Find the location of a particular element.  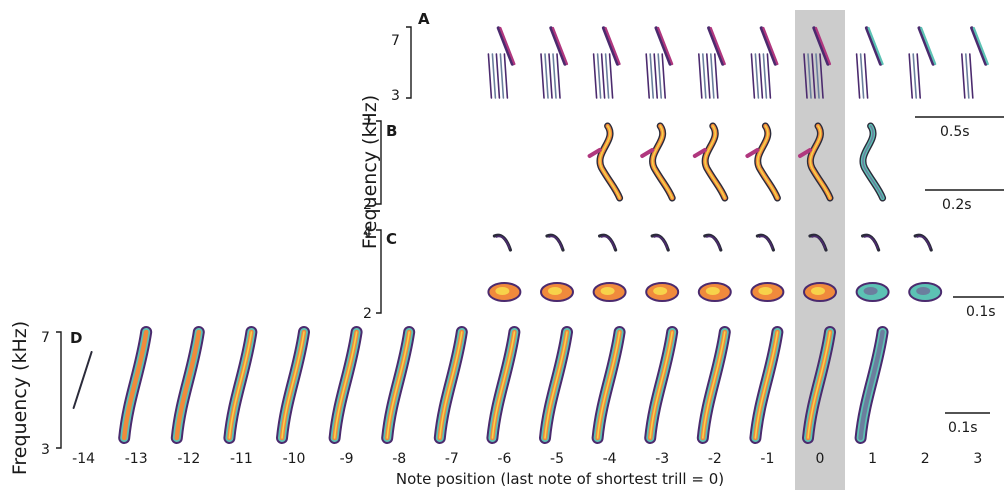

note-d-pos--10 is located at coordinates (293, 385).